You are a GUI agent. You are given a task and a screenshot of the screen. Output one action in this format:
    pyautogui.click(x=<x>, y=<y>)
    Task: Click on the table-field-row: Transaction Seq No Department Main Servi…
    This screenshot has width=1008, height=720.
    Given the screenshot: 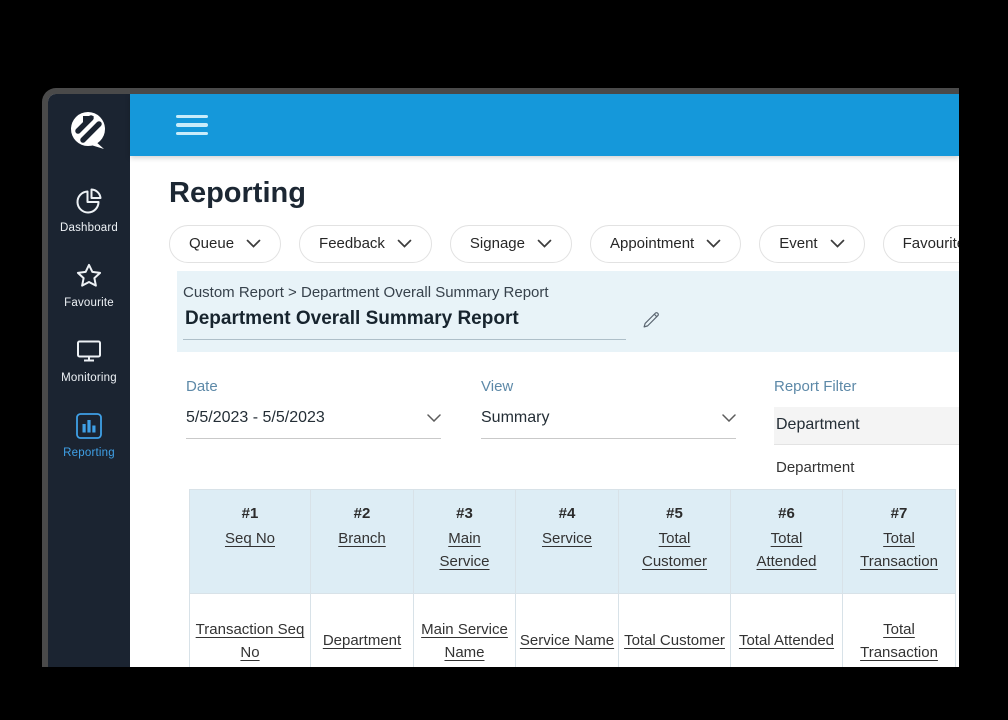 What is the action you would take?
    pyautogui.click(x=572, y=629)
    